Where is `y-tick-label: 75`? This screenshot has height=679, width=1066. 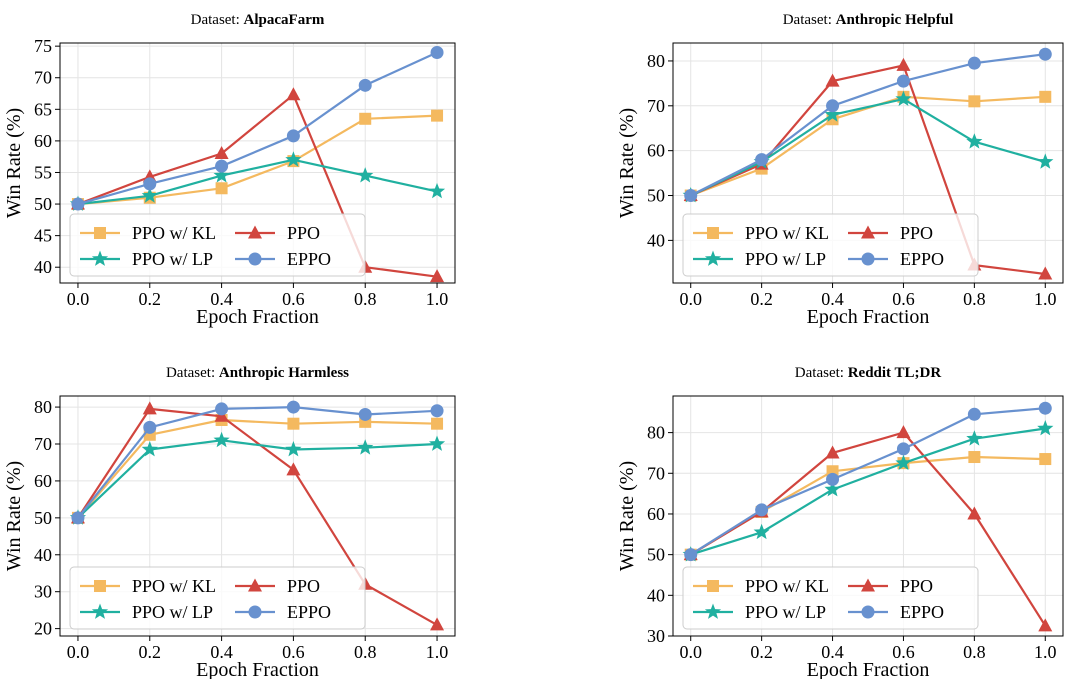 y-tick-label: 75 is located at coordinates (43, 46).